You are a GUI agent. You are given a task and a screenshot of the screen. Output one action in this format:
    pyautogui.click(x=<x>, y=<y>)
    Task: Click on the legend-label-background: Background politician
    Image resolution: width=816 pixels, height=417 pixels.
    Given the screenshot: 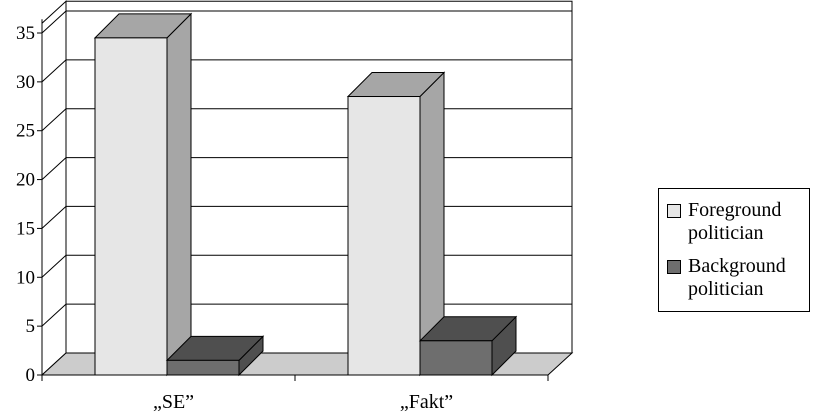 What is the action you would take?
    pyautogui.click(x=737, y=277)
    